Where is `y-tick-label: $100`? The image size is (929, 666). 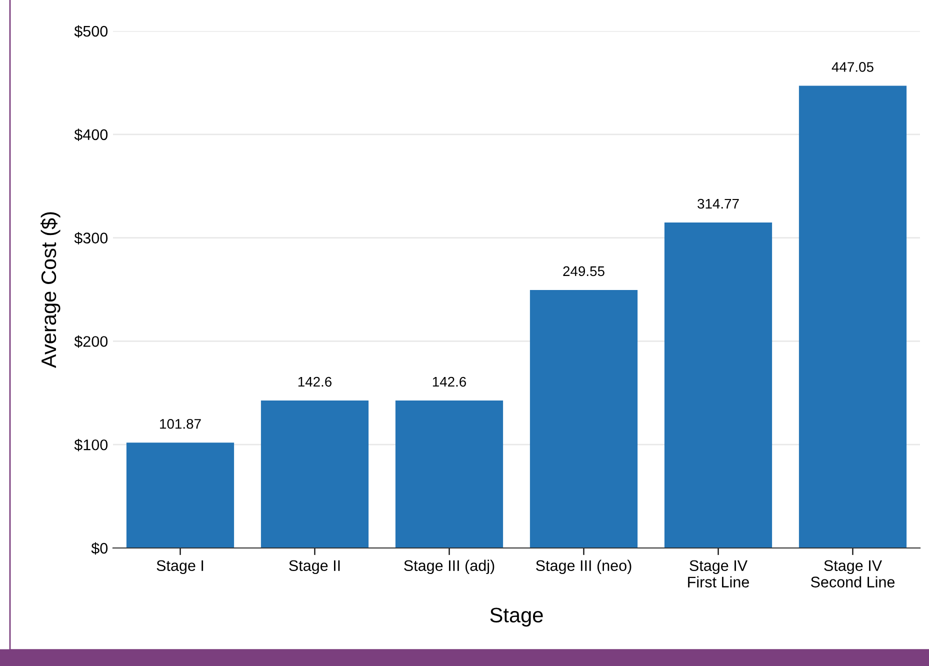
y-tick-label: $100 is located at coordinates (91, 445).